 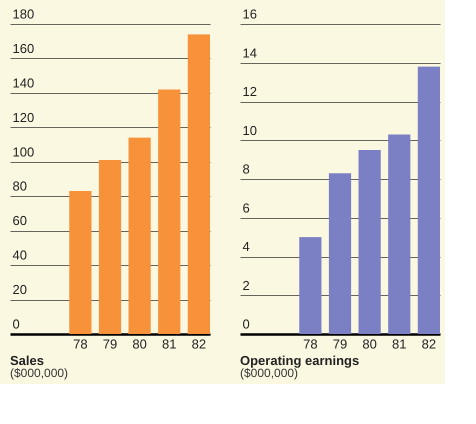 I want to click on y-tick-label: 4, so click(x=246, y=246).